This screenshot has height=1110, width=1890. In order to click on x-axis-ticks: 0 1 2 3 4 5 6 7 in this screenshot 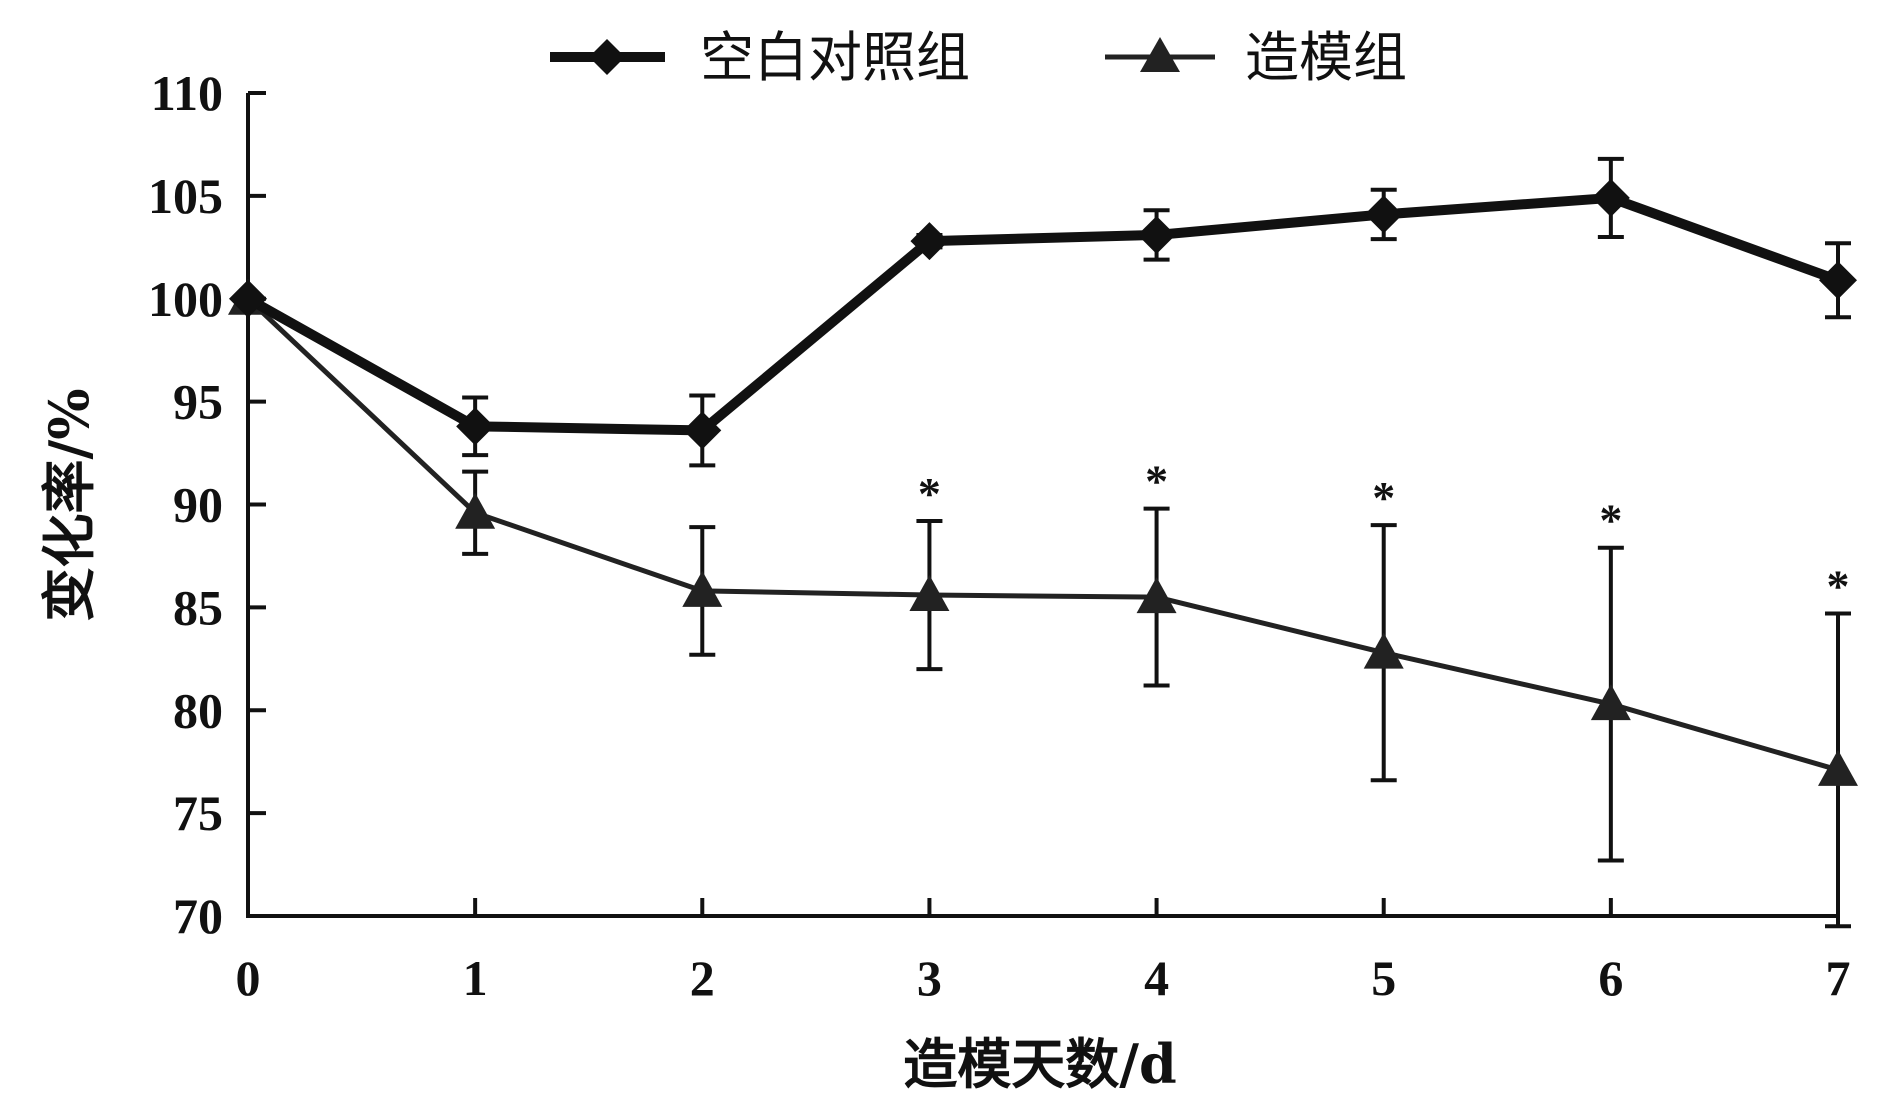, I will do `click(1043, 952)`.